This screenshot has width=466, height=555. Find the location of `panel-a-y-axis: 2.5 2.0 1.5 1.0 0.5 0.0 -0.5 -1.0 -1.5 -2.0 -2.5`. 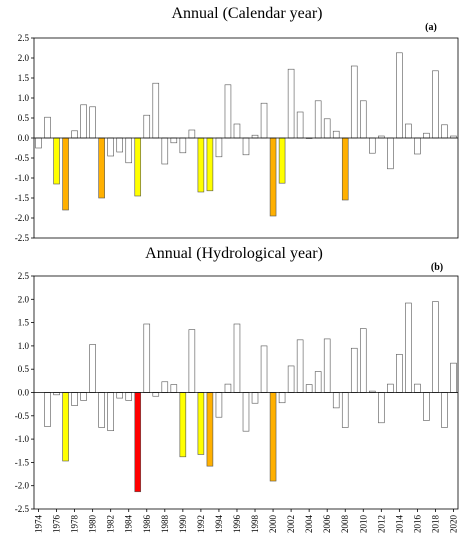

panel-a-y-axis: 2.5 2.0 1.5 1.0 0.5 0.0 -0.5 -1.0 -1.5 -2.0 -2.5 is located at coordinates (24, 138).